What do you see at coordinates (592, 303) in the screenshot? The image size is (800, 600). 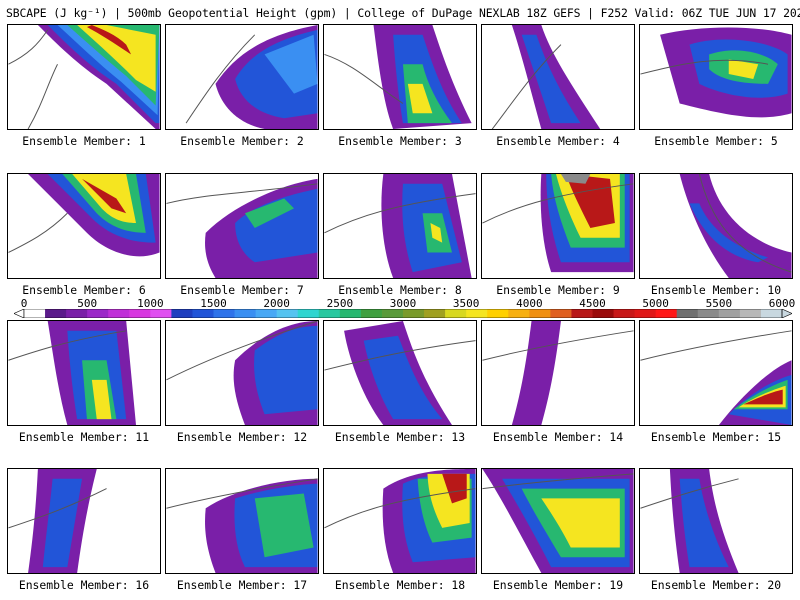 I see `colorbar-tick-label: 4500` at bounding box center [592, 303].